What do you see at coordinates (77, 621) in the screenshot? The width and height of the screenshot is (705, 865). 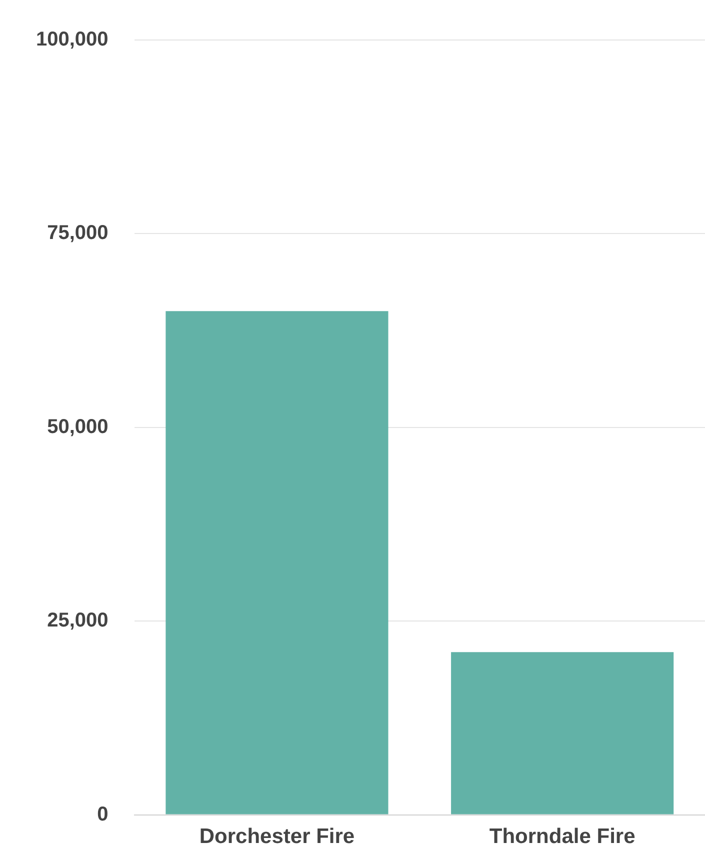 I see `y-tick-label: 25,000` at bounding box center [77, 621].